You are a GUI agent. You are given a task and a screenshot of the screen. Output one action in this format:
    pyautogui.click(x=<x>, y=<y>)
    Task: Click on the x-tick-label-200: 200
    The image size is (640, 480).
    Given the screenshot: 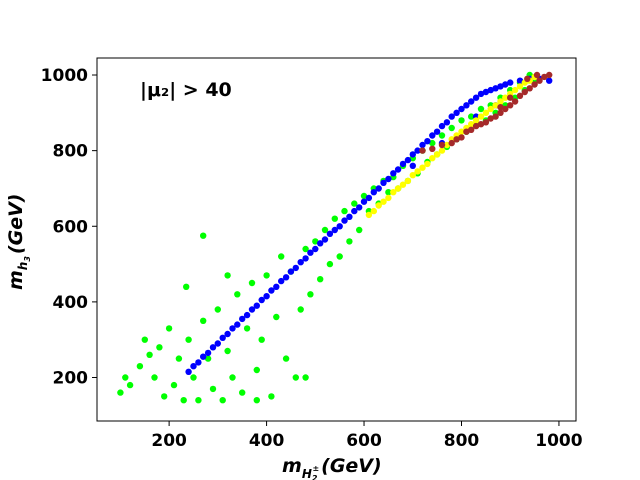 What is the action you would take?
    pyautogui.click(x=169, y=441)
    